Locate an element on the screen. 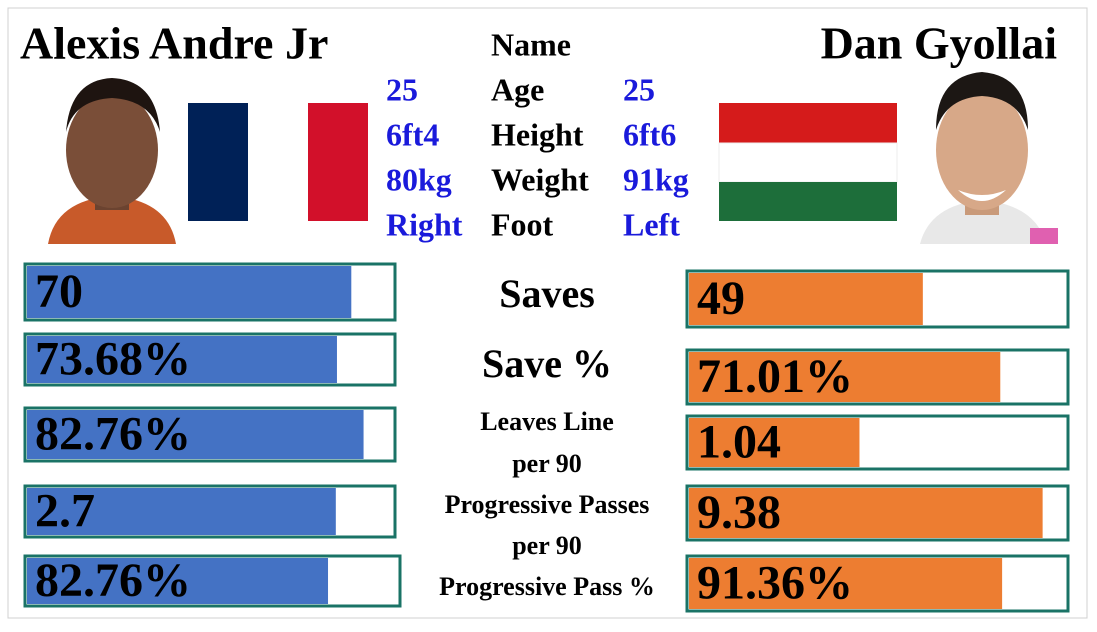  bio-left-value: Right is located at coordinates (424, 224).